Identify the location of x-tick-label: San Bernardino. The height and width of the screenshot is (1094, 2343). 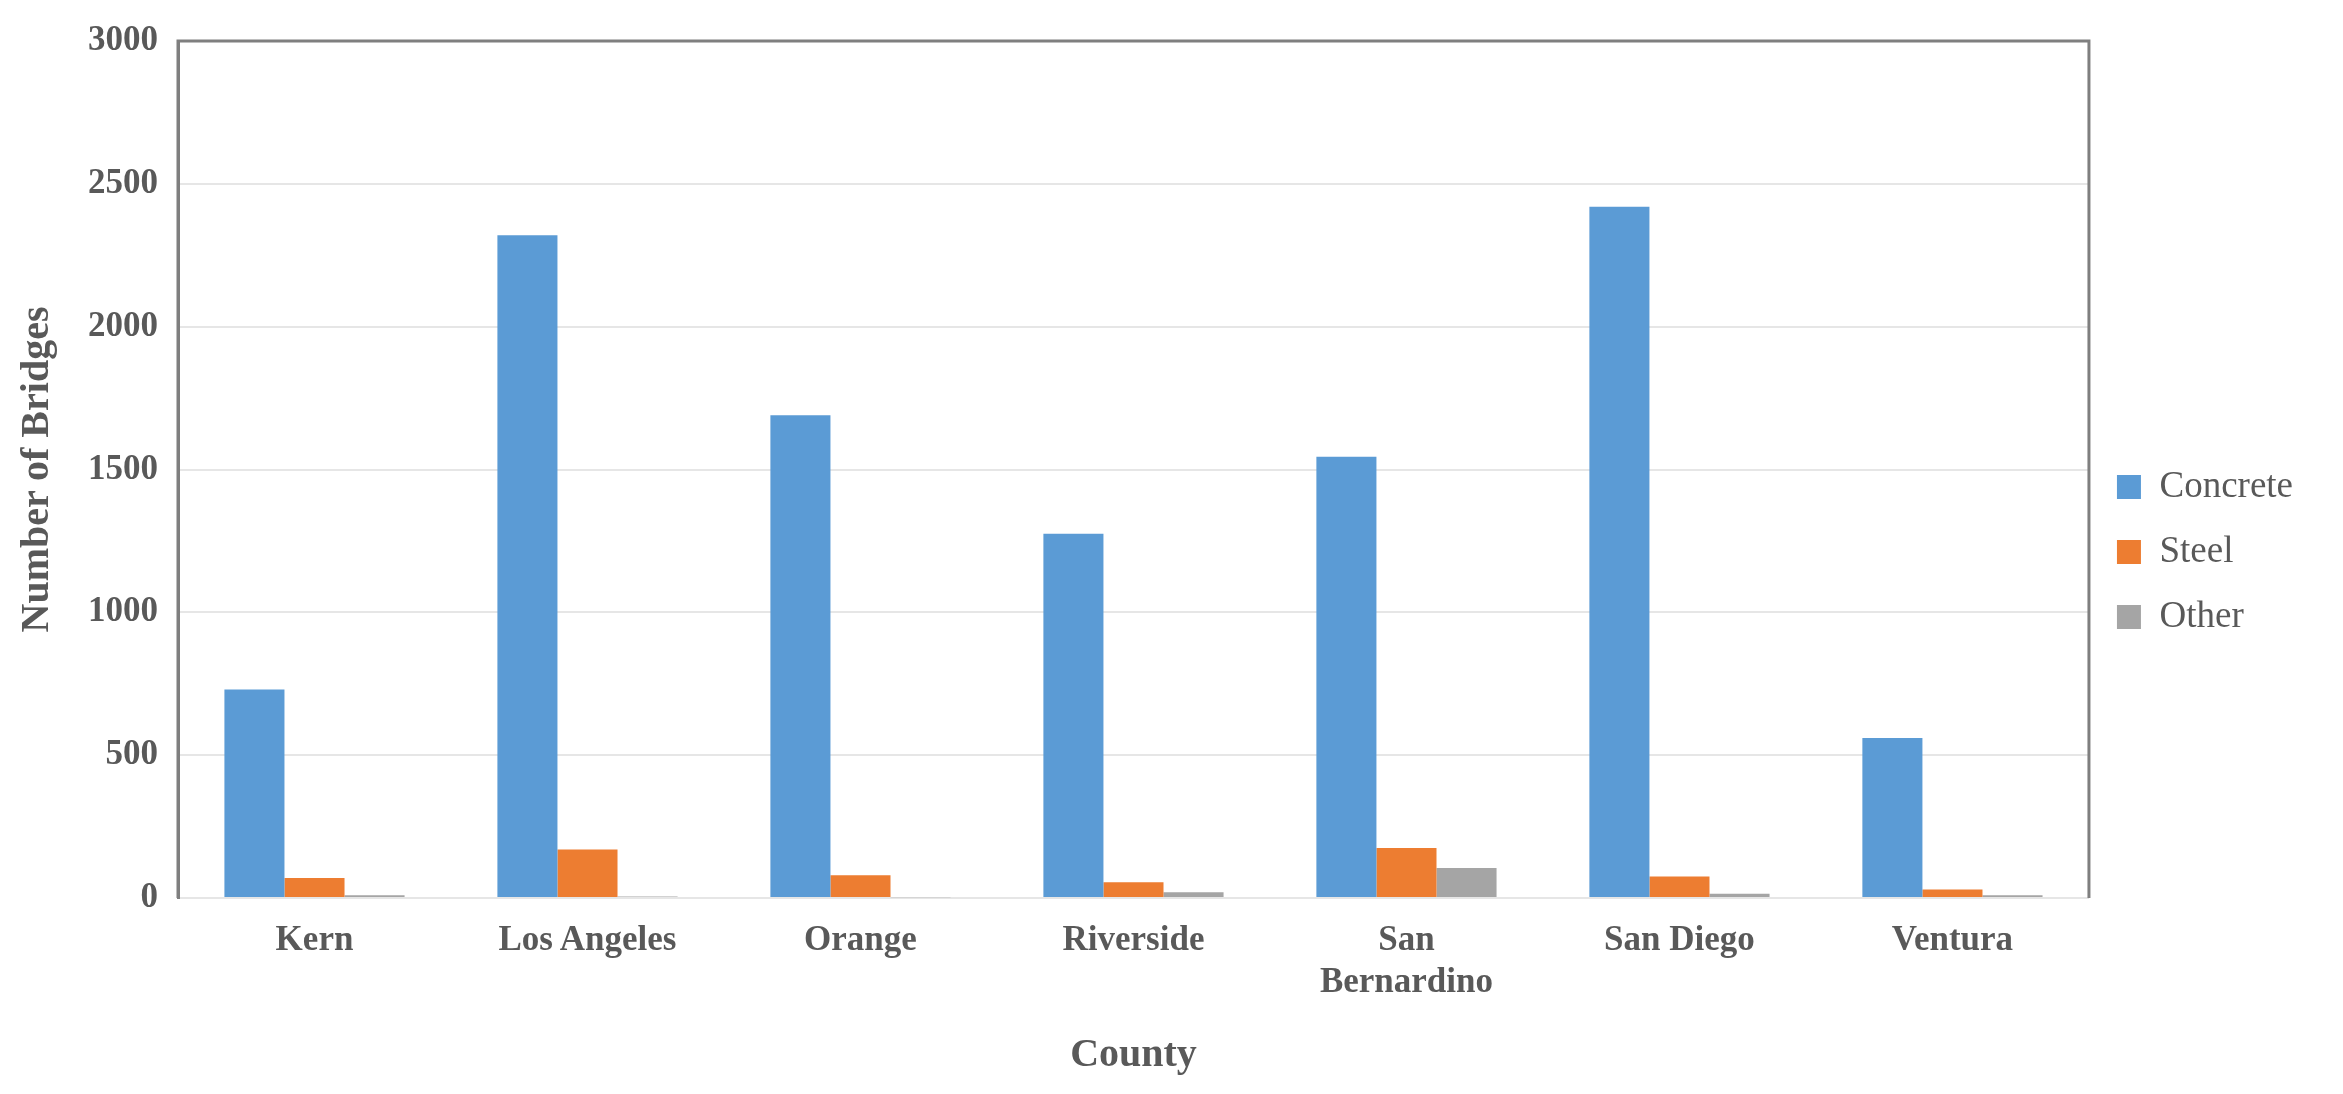
(1406, 960).